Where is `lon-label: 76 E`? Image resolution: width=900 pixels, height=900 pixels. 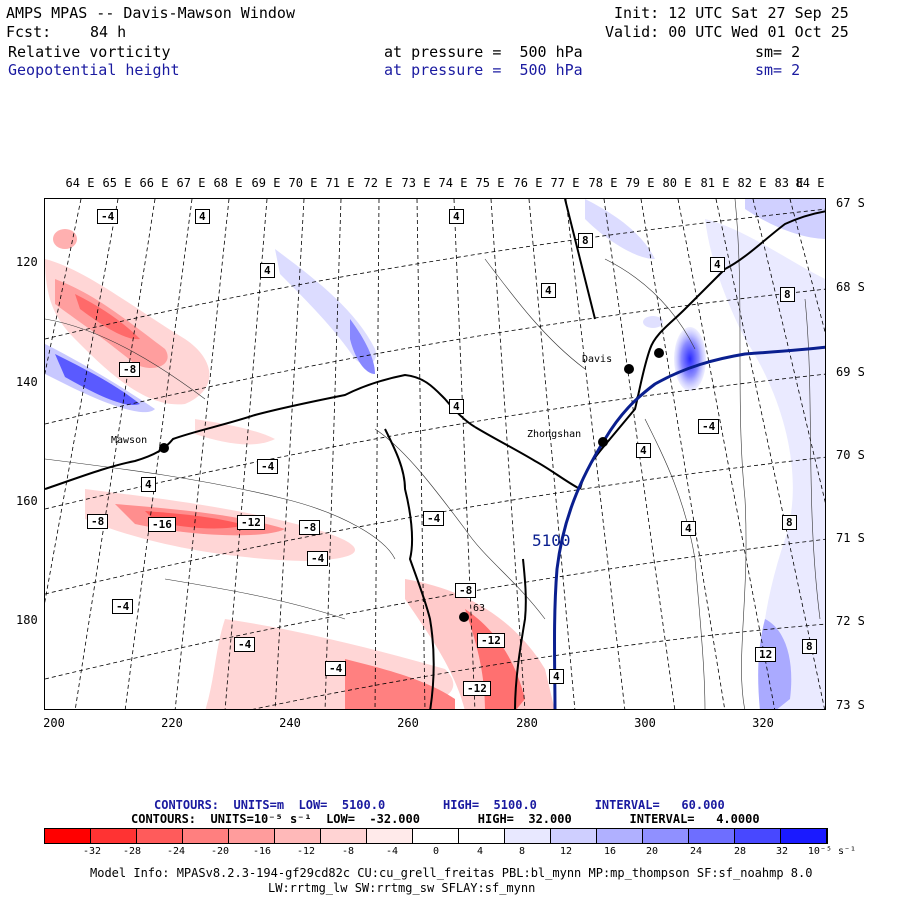
lon-label: 76 E is located at coordinates (528, 183).